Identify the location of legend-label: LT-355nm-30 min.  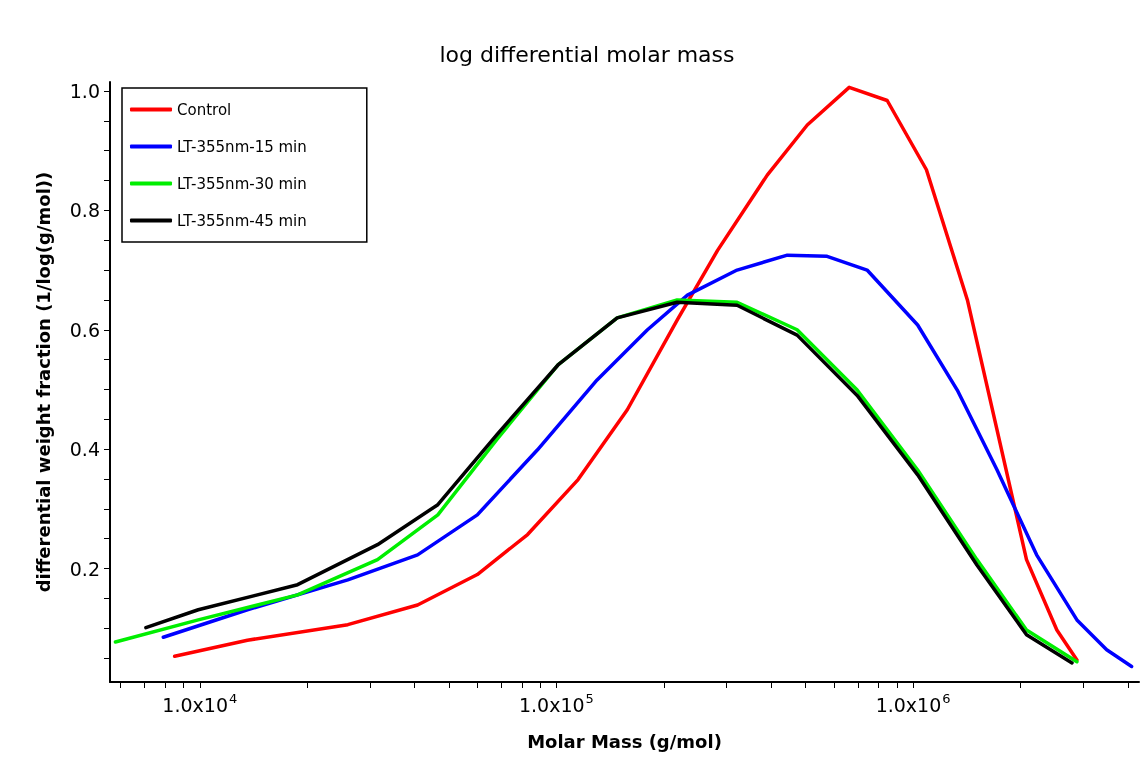
(242, 183).